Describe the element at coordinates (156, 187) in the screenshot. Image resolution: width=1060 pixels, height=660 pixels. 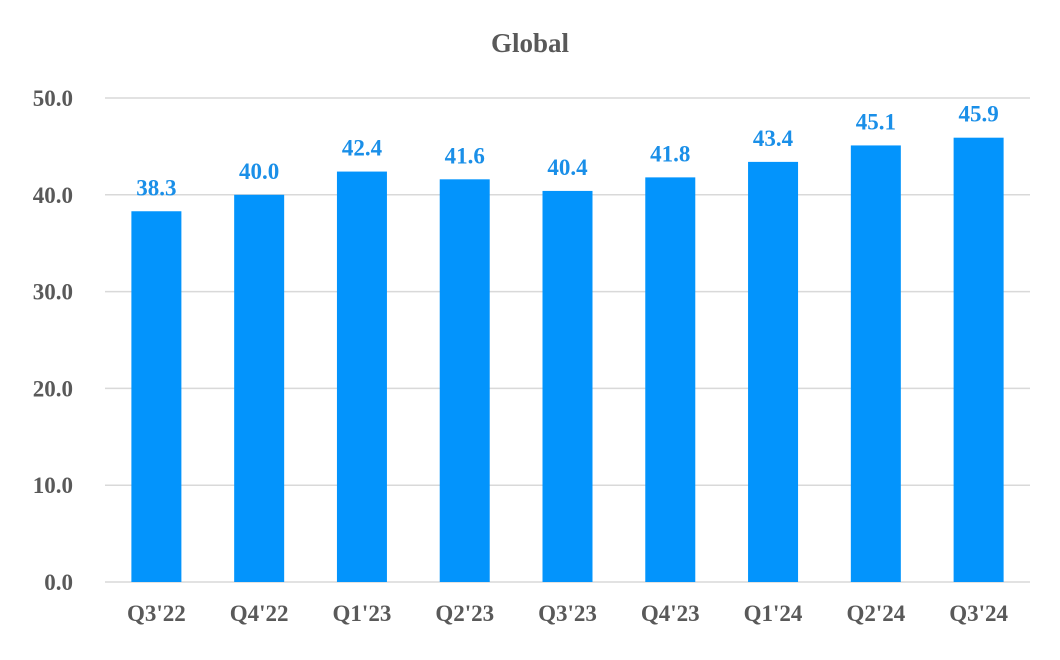
I see `data-label: 38.3` at that location.